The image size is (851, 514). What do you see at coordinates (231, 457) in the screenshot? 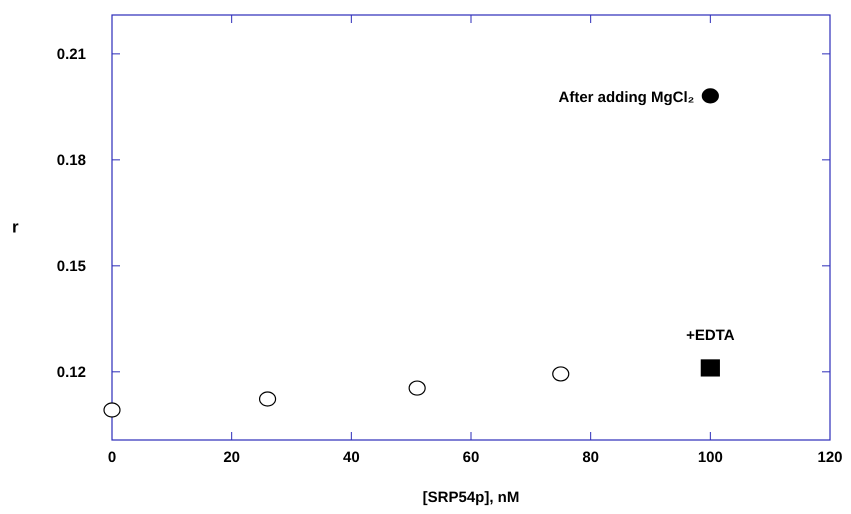
I see `x-tick-label: 20` at bounding box center [231, 457].